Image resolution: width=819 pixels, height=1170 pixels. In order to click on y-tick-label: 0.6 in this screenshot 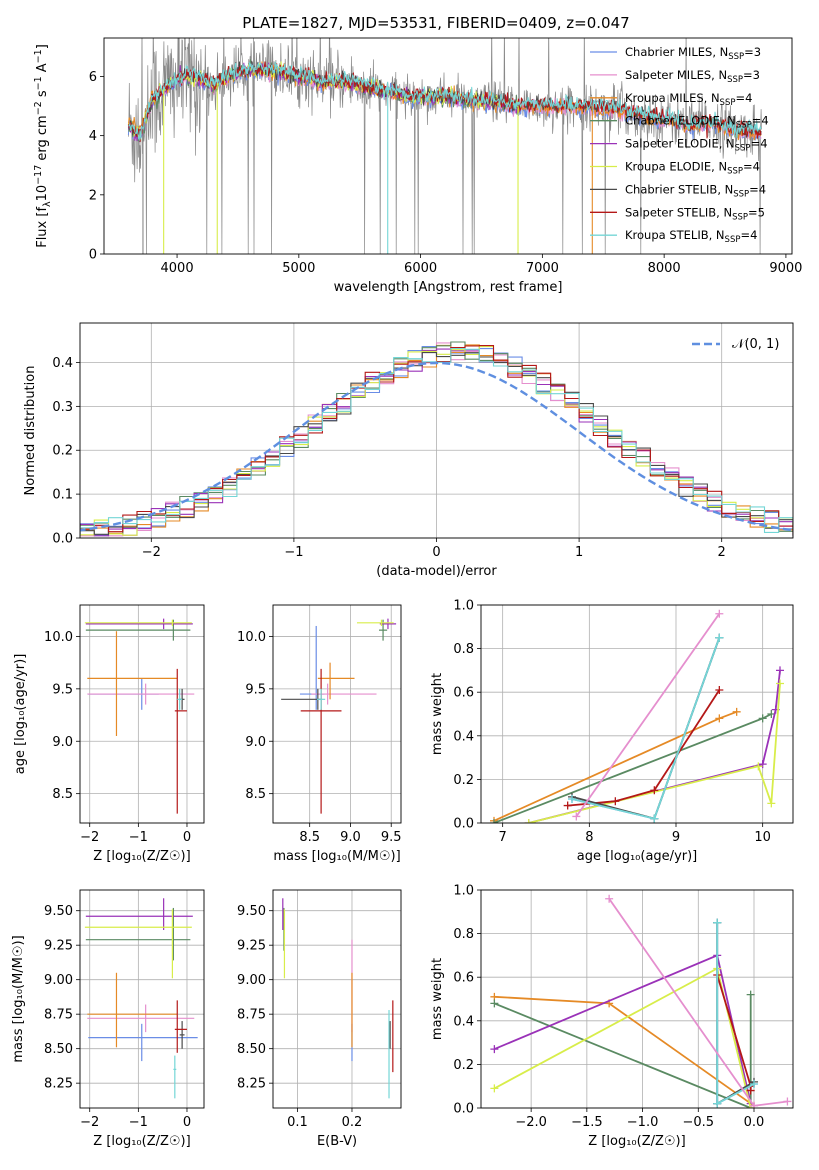, I will do `click(463, 978)`.